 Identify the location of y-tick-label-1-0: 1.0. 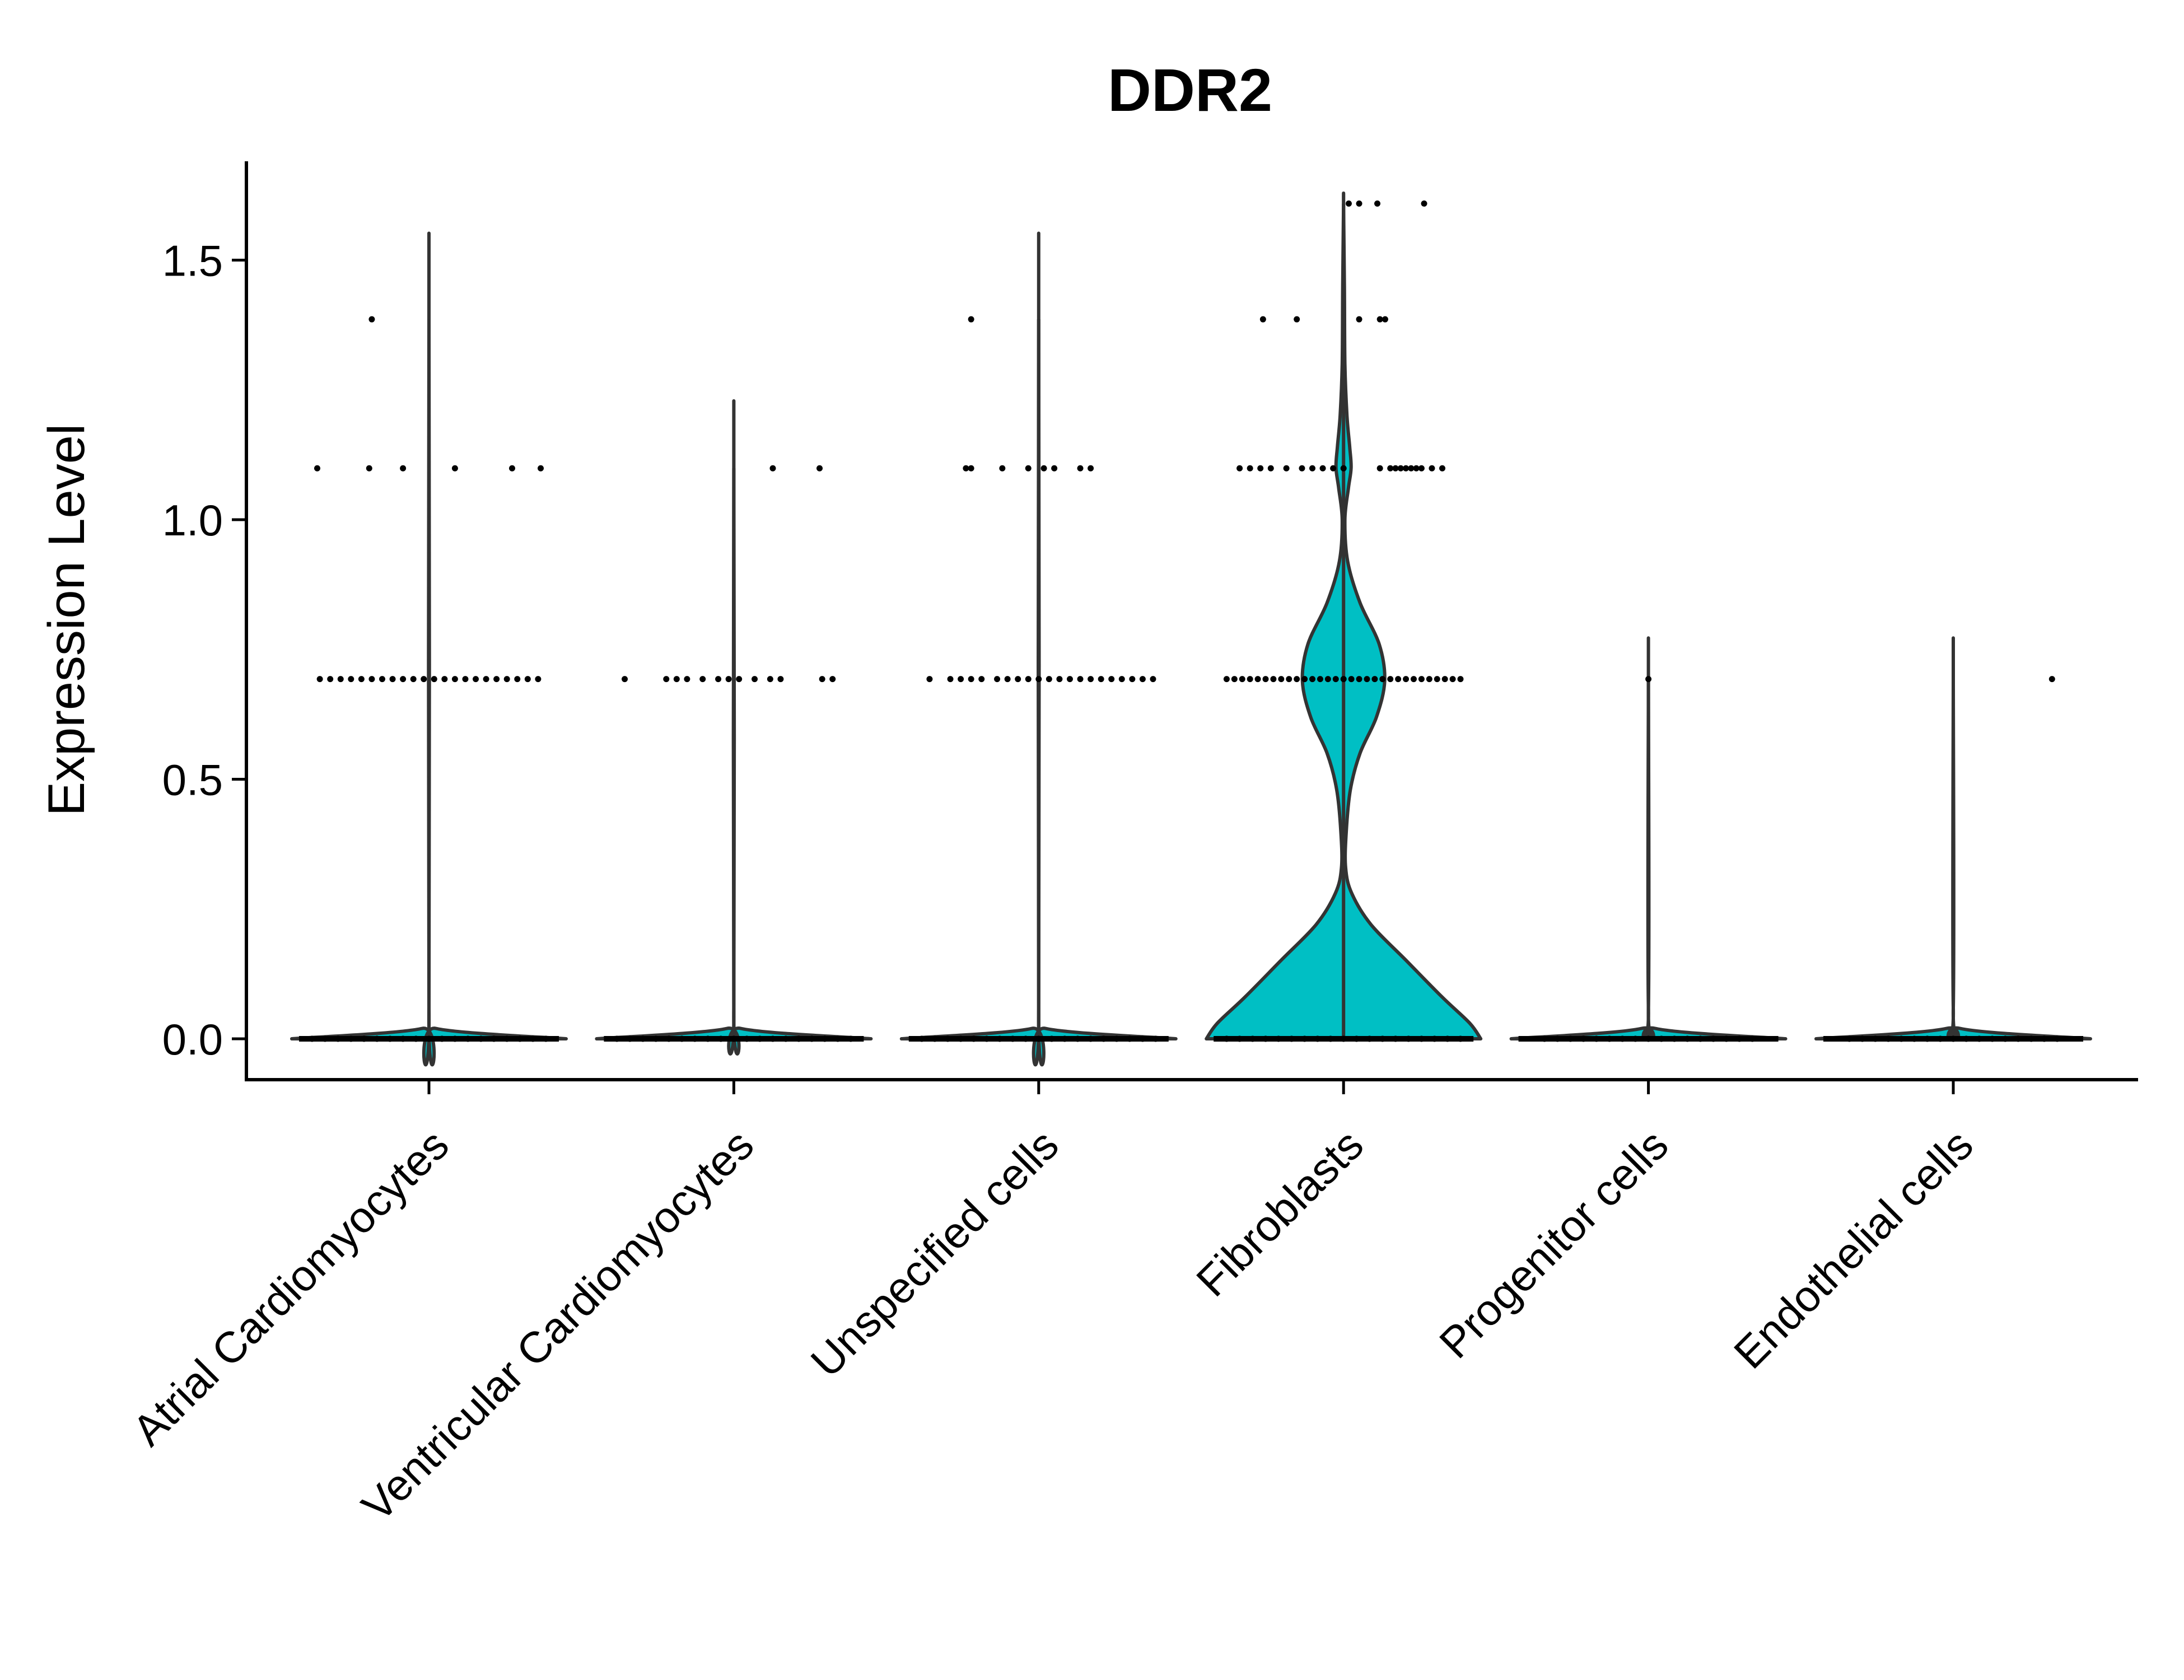
(193, 521).